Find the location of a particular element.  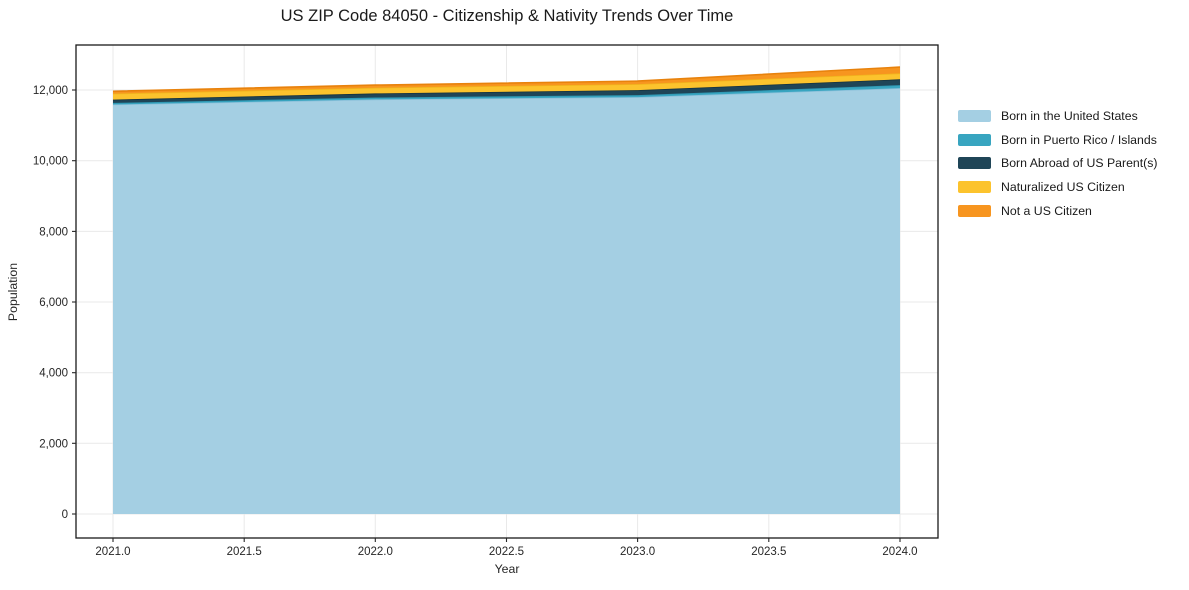

y-tick-label: 4,000 is located at coordinates (53, 374).